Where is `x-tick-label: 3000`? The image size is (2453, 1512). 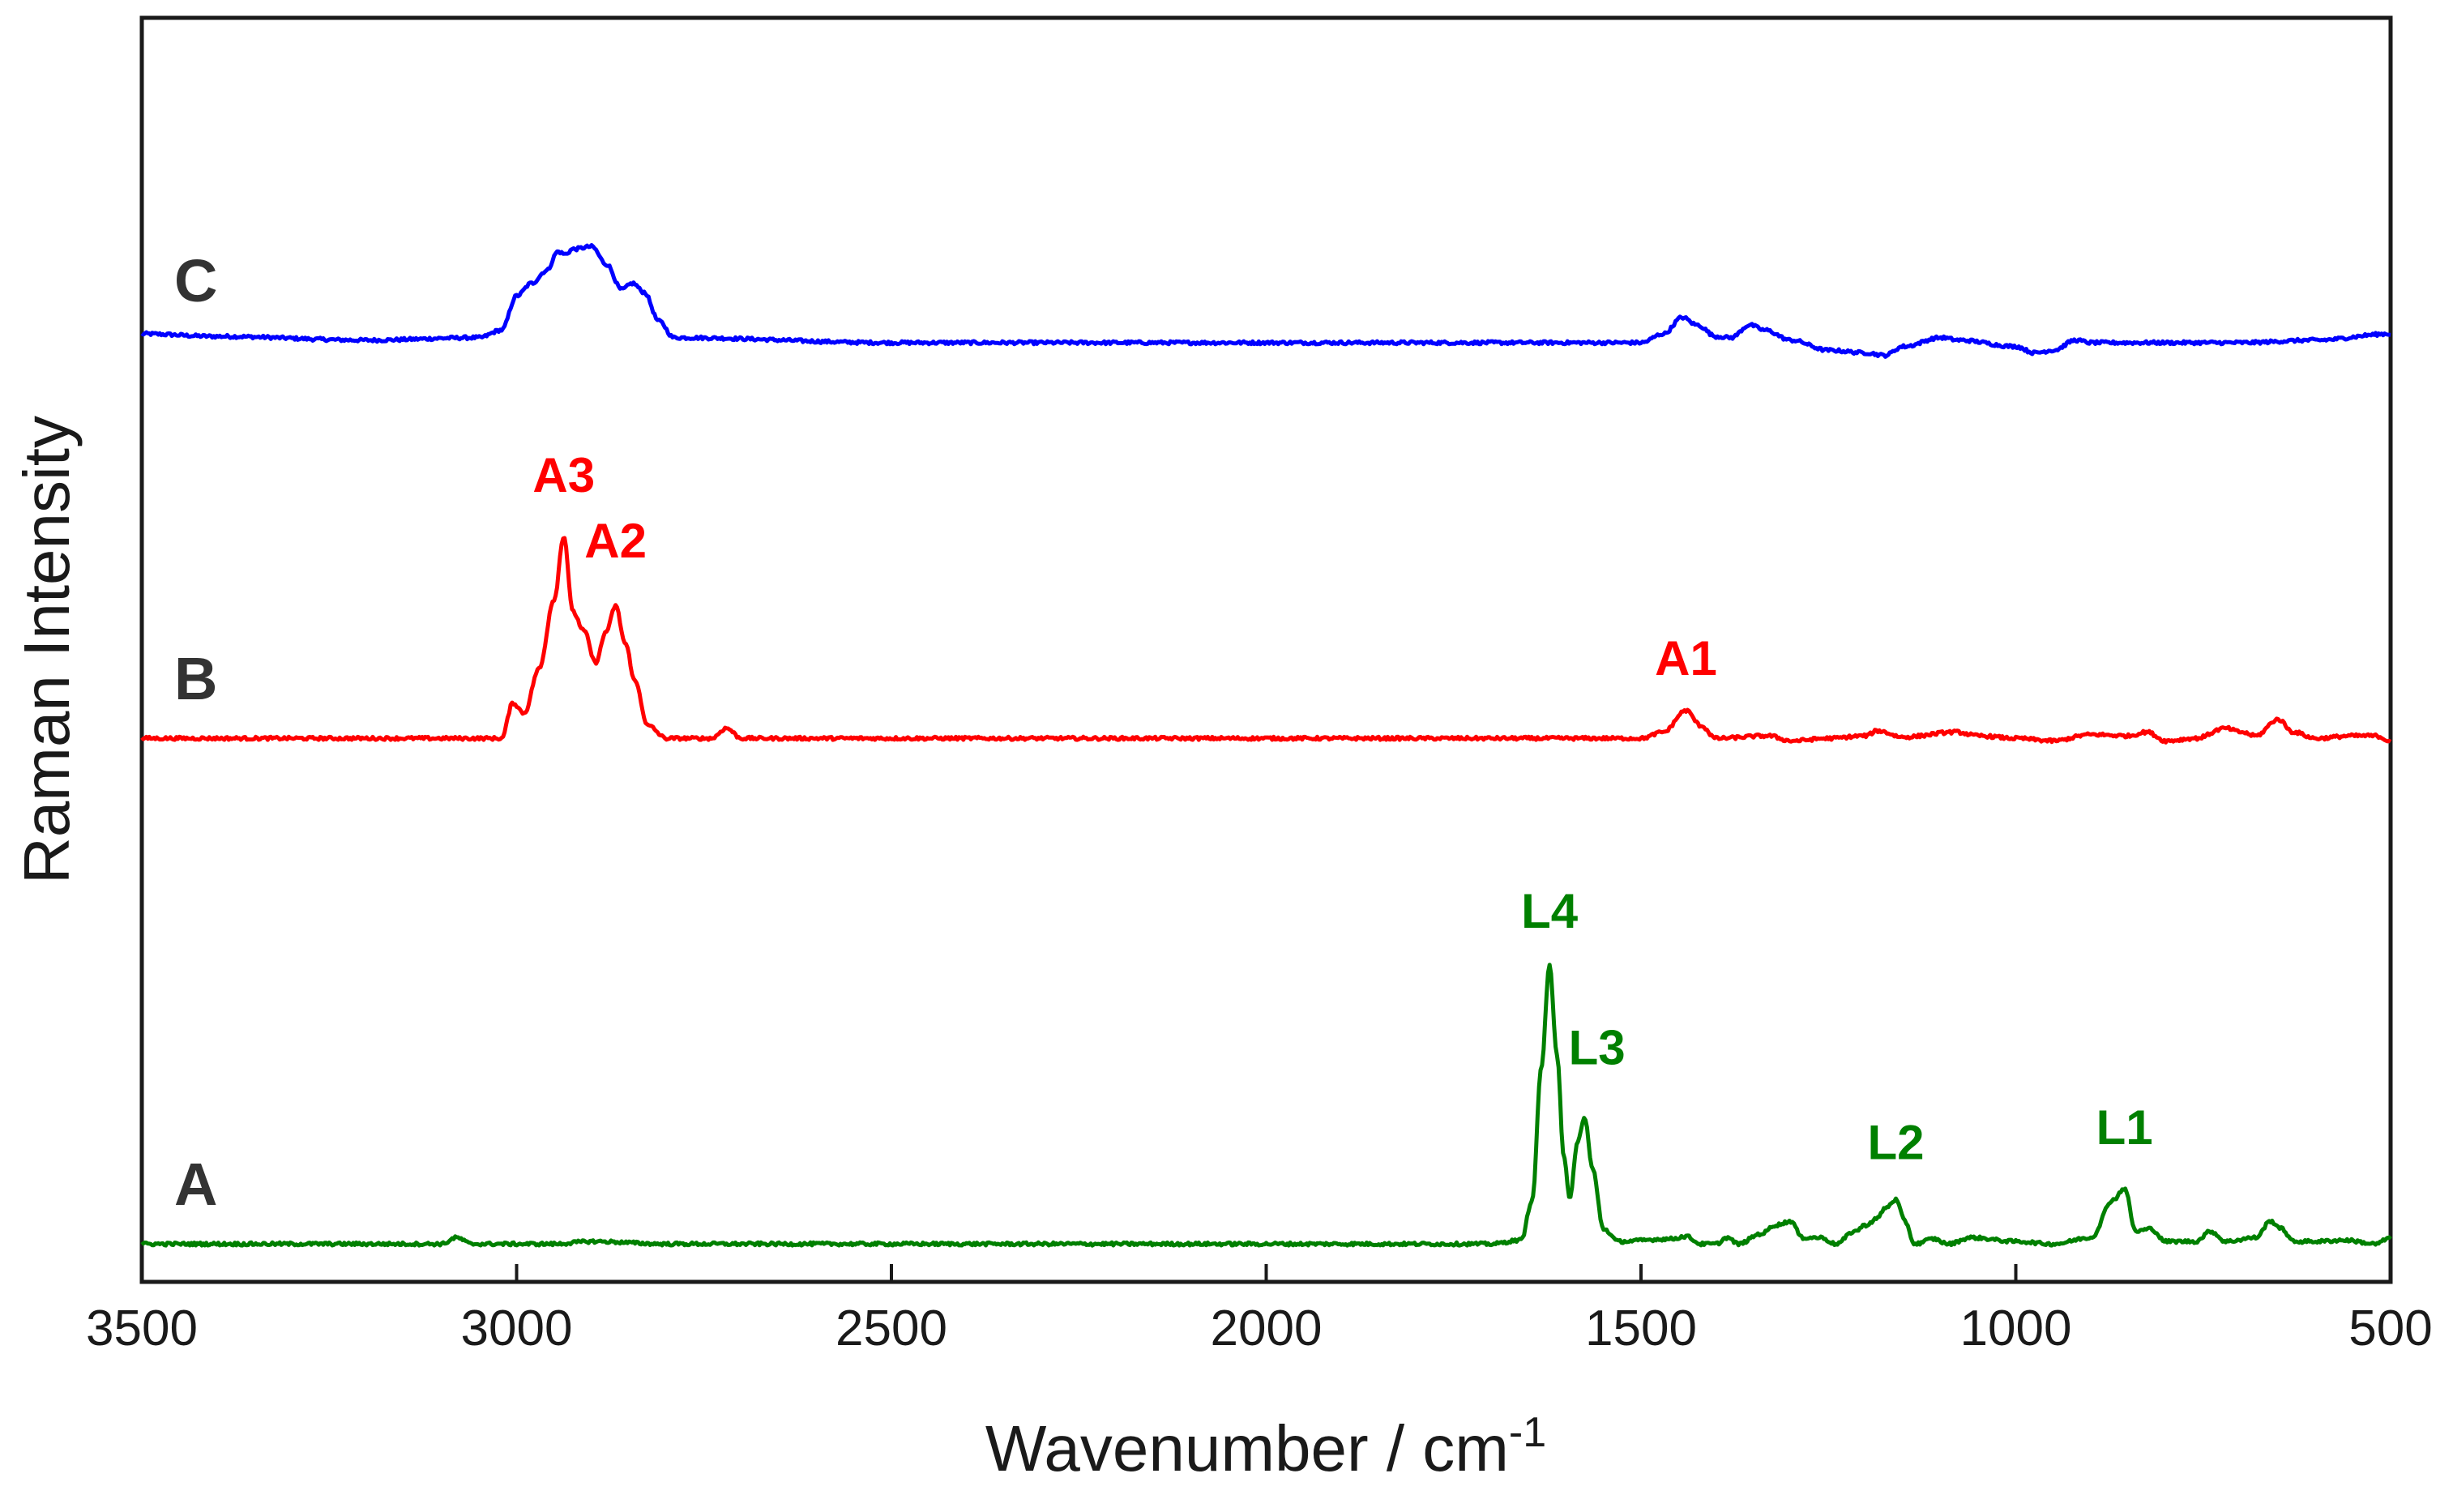
x-tick-label: 3000 is located at coordinates (517, 1329).